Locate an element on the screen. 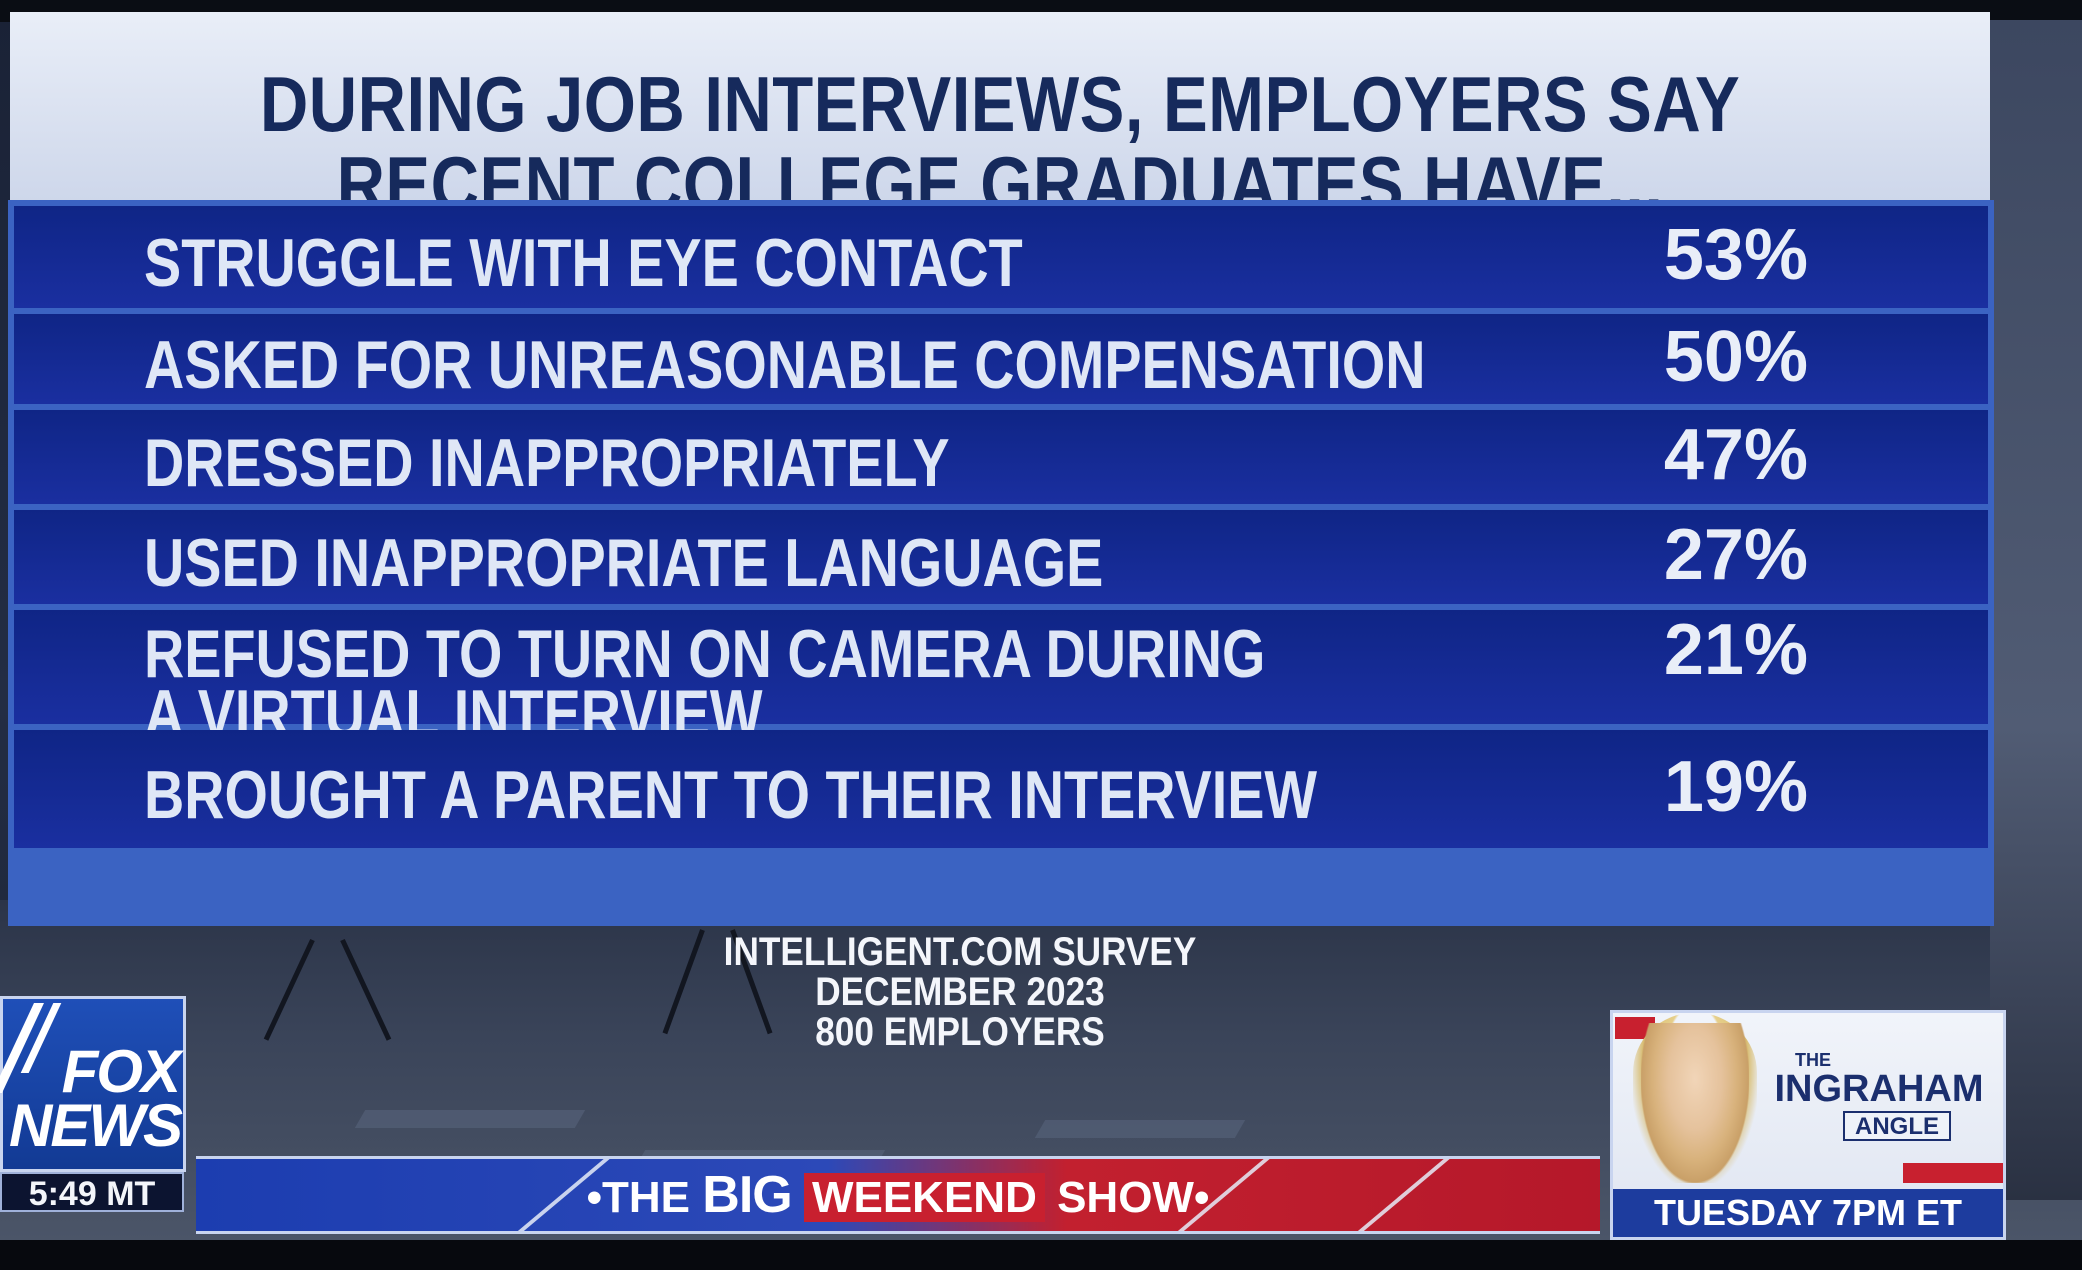 Image resolution: width=2082 pixels, height=1270 pixels. source-line-1: INTELLIGENT.COM SURVEY is located at coordinates (960, 952).